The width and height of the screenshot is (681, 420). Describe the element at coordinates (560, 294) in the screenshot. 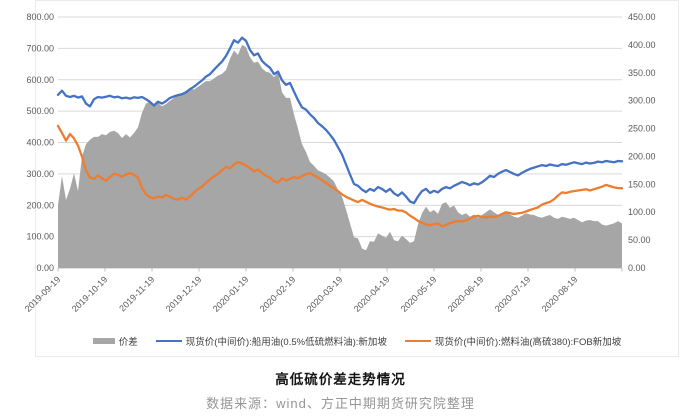

I see `svg-text: 2020-08-19` at that location.